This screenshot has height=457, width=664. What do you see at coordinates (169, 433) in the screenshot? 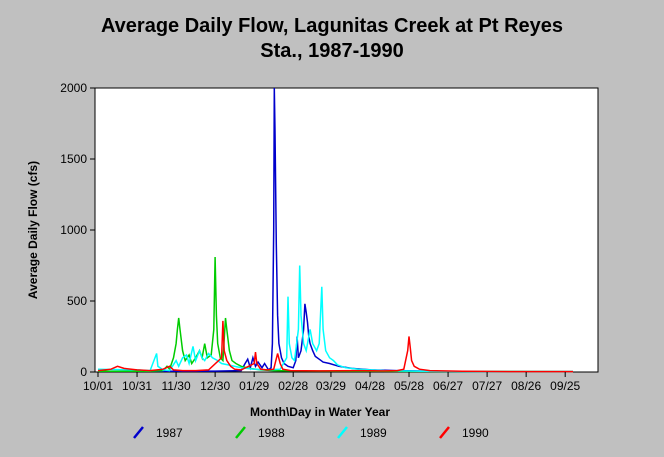
I see `legend-label: 1987` at bounding box center [169, 433].